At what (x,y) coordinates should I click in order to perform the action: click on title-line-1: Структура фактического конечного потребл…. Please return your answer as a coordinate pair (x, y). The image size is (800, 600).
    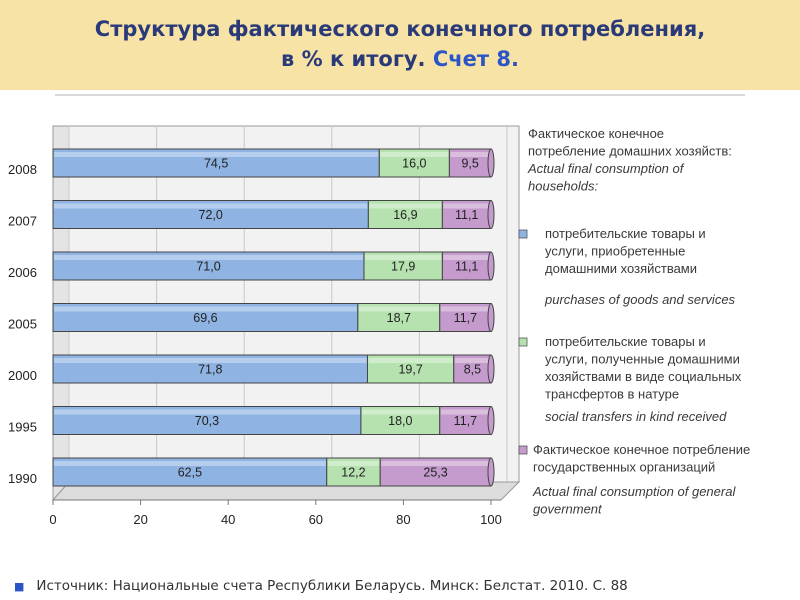
    Looking at the image, I should click on (400, 29).